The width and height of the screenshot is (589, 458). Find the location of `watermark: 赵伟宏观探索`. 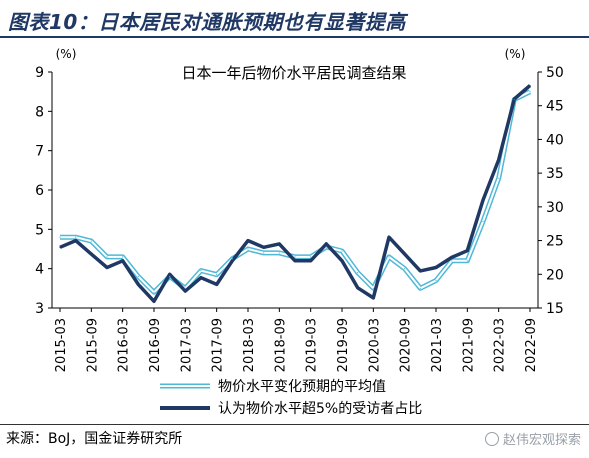

watermark: 赵伟宏观探索 is located at coordinates (532, 438).